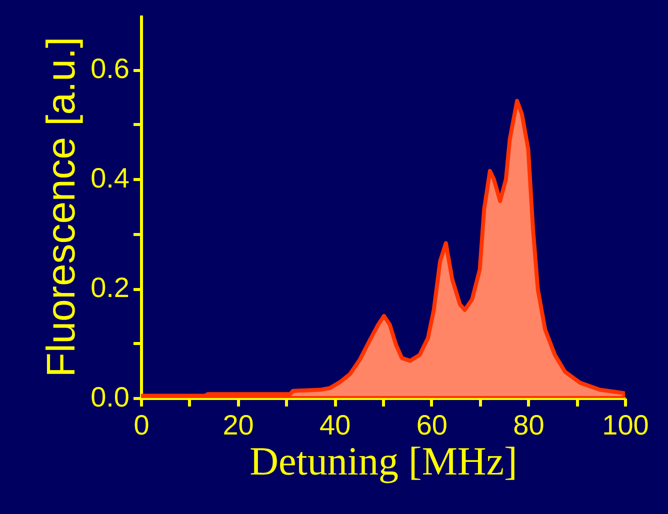 The width and height of the screenshot is (668, 514). I want to click on x-tick-label: 60, so click(432, 425).